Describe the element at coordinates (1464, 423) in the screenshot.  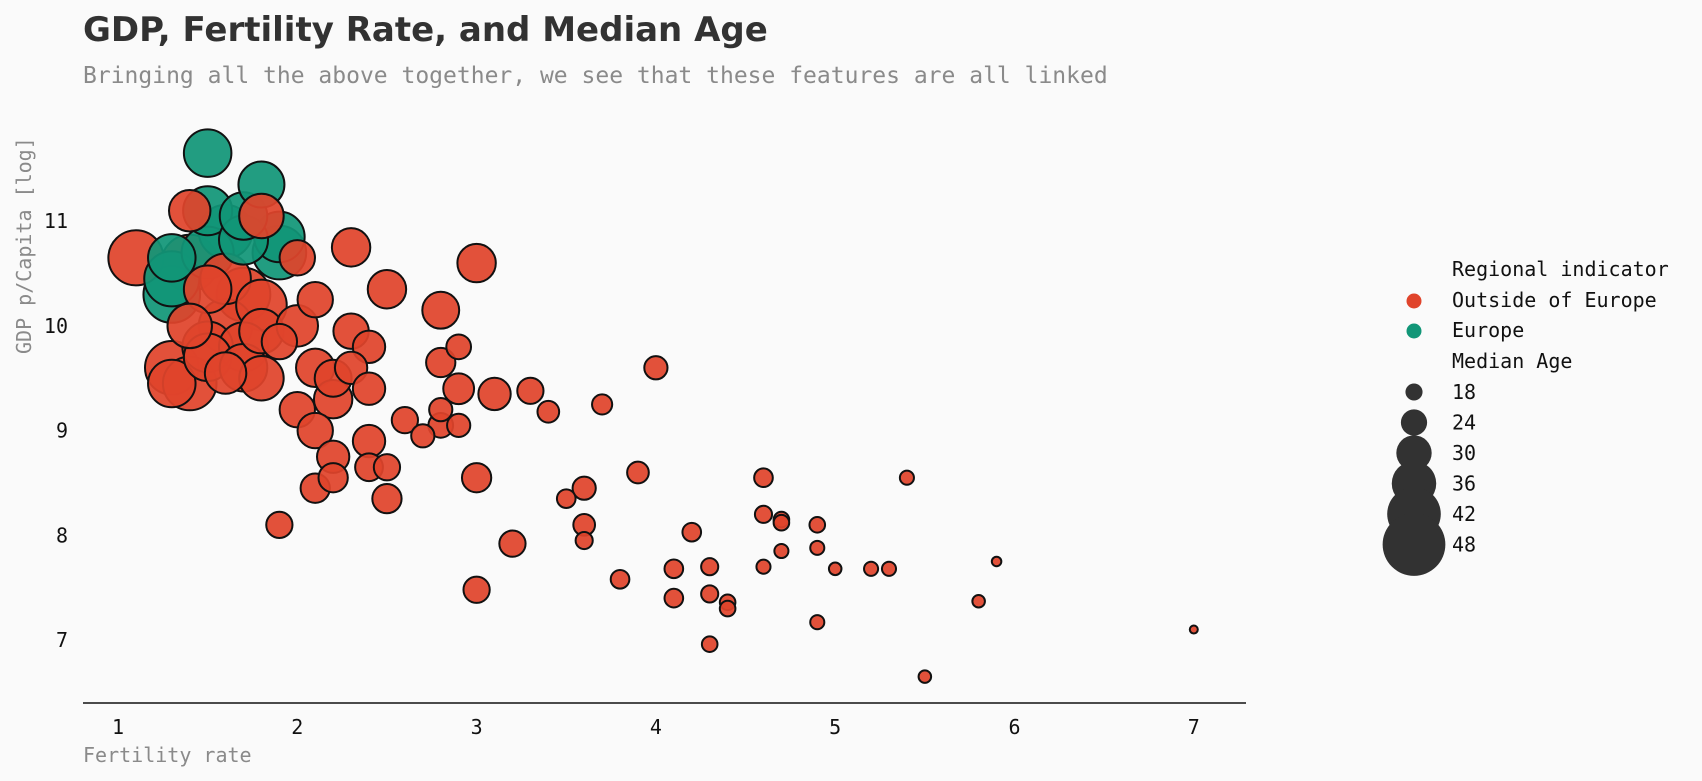
I see `legend-size-label: 24` at that location.